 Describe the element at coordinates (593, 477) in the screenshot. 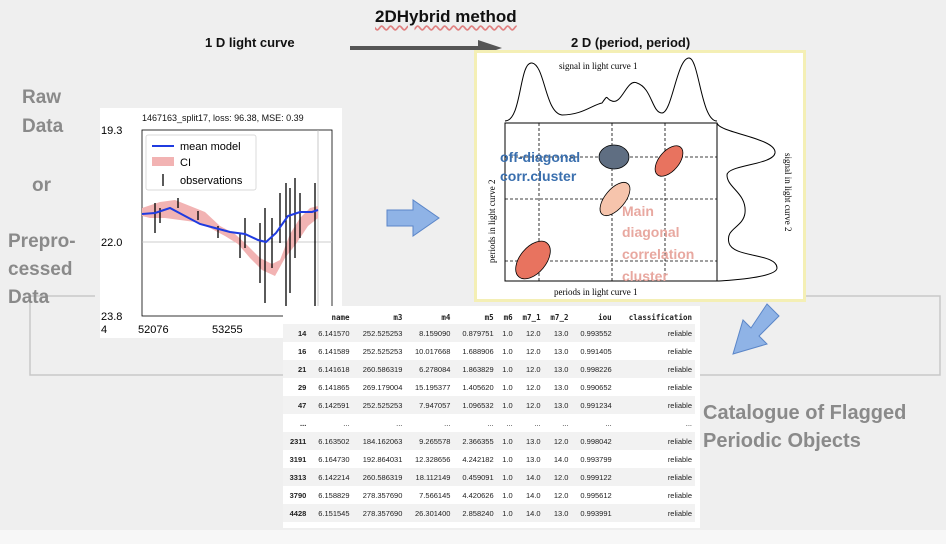

I see `table-cell: 0.999122` at that location.